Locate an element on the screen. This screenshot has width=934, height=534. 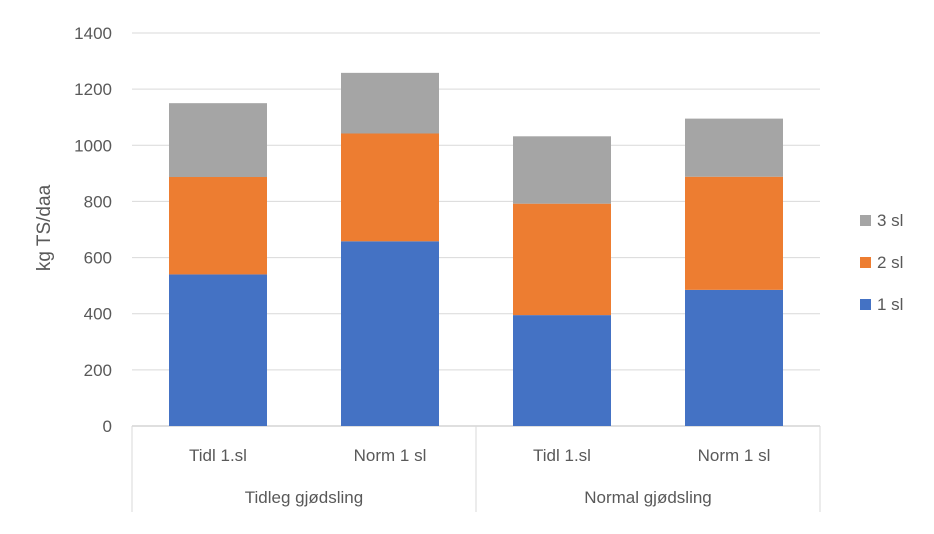
legend-swatch-2-sl is located at coordinates (865, 262).